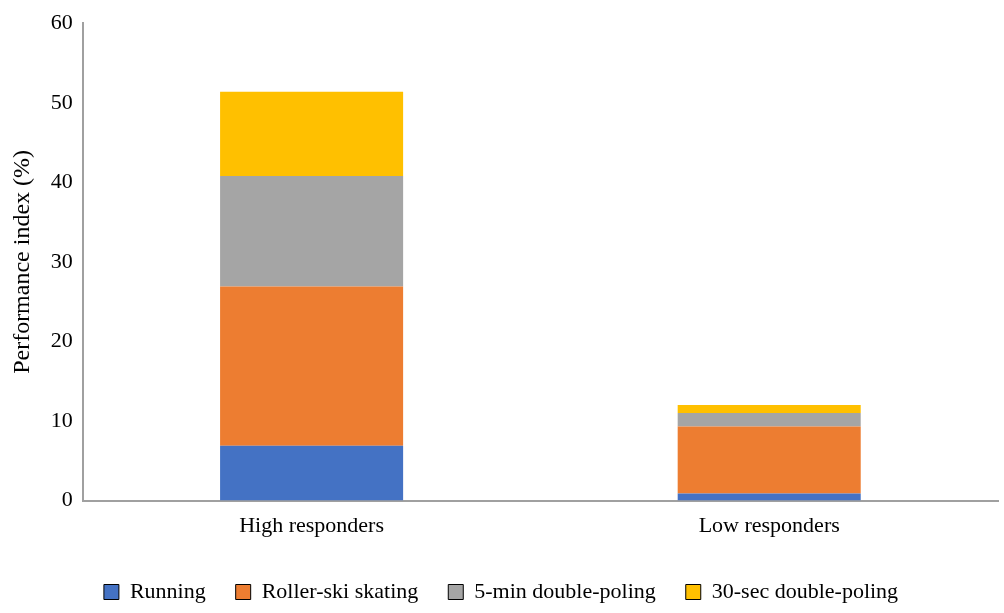 The image size is (1004, 613). What do you see at coordinates (565, 590) in the screenshot?
I see `legend-label: 5-min double-poling` at bounding box center [565, 590].